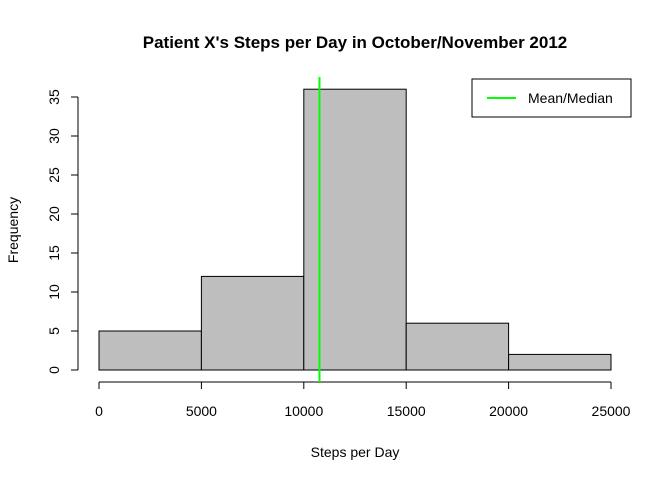  Describe the element at coordinates (406, 411) in the screenshot. I see `x-tick-label-3: 15000` at that location.